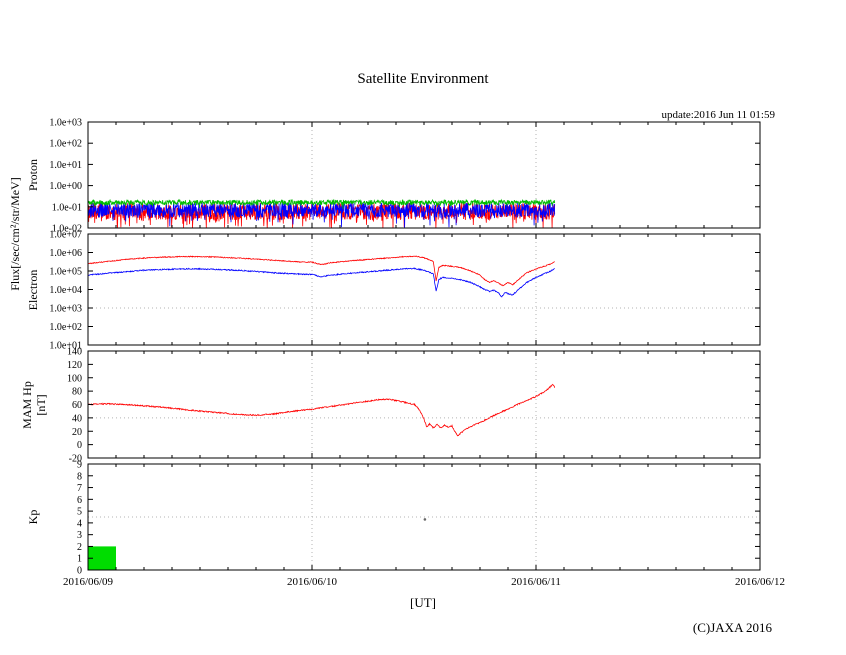 The height and width of the screenshot is (655, 846). Describe the element at coordinates (65, 290) in the screenshot. I see `y-tick-label: 1.0e+04` at that location.